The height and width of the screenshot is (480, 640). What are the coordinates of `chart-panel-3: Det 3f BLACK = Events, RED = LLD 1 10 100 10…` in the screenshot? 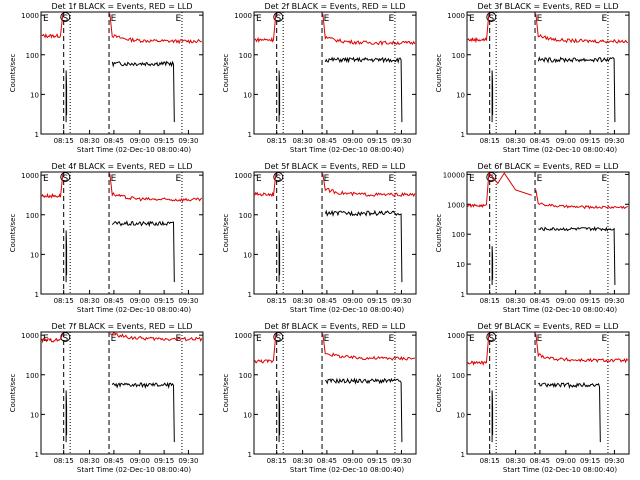 It's located at (532, 78).